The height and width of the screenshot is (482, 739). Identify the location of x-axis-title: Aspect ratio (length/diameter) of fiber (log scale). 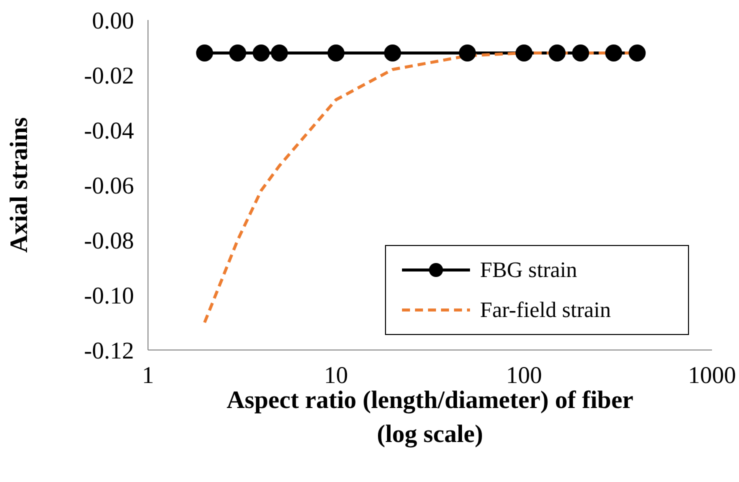
(430, 417).